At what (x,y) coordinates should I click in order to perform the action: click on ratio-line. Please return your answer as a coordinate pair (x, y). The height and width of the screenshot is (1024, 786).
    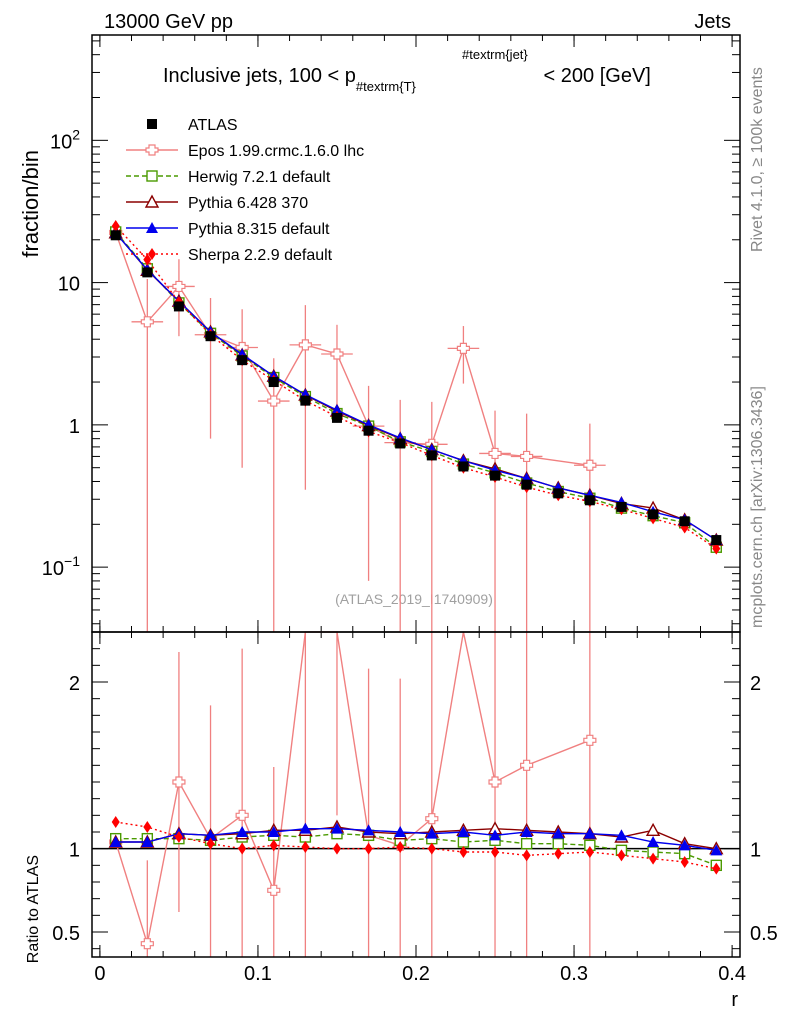
    Looking at the image, I should click on (416, 839).